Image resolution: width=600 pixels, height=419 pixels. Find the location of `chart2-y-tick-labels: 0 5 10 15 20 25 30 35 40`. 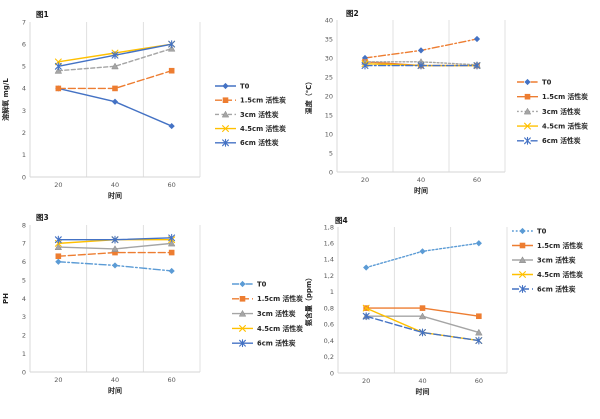

chart2-y-tick-labels: 0 5 10 15 20 25 30 35 40 is located at coordinates (329, 96).